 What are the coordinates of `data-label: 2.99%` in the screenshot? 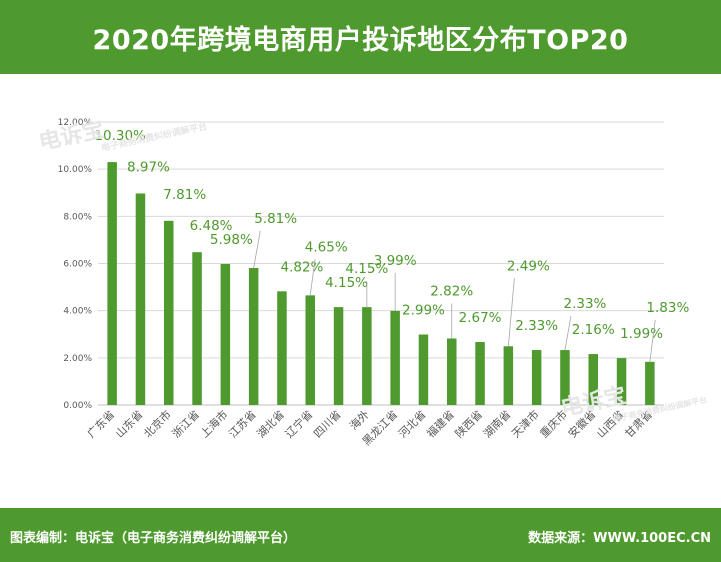 It's located at (423, 310).